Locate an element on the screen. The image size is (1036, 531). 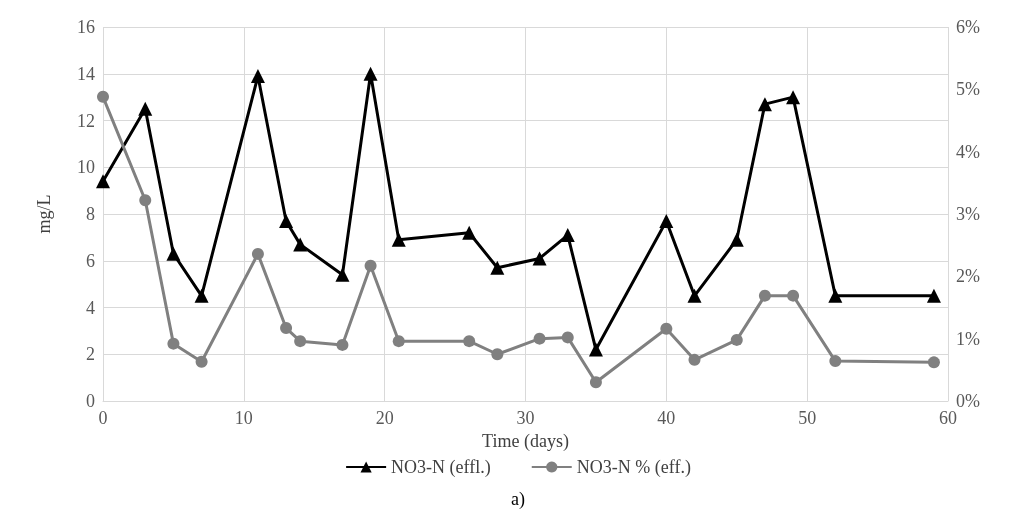
y2-tick-label: 1% is located at coordinates (968, 338).